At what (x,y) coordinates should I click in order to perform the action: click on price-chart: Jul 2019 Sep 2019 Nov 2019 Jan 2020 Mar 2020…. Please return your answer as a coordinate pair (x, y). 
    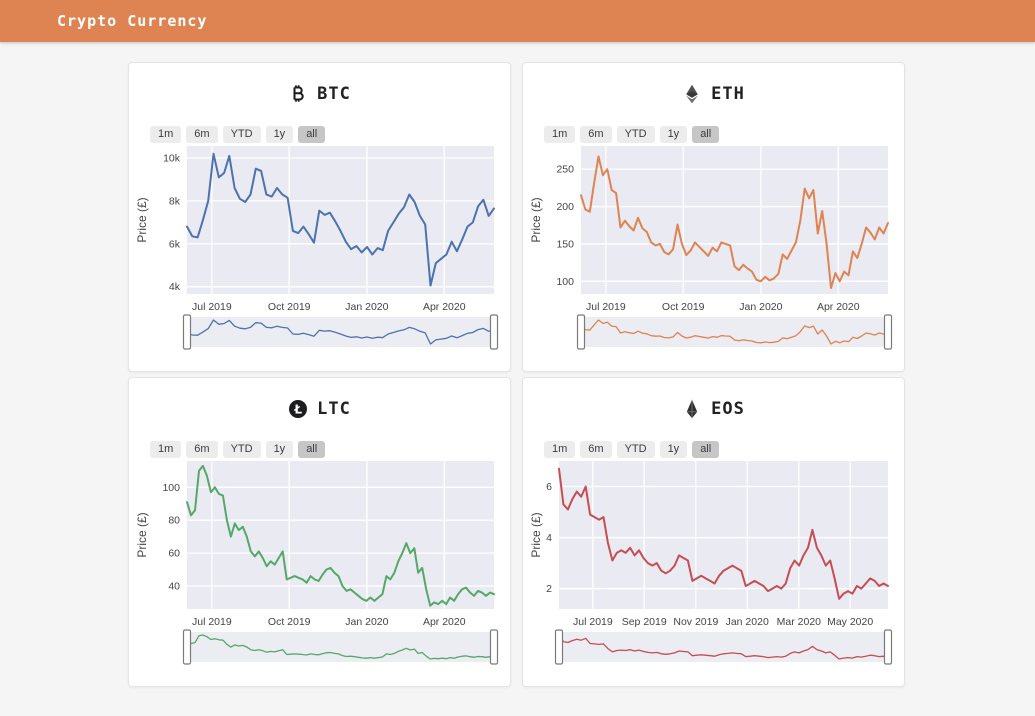
    Looking at the image, I should click on (714, 540).